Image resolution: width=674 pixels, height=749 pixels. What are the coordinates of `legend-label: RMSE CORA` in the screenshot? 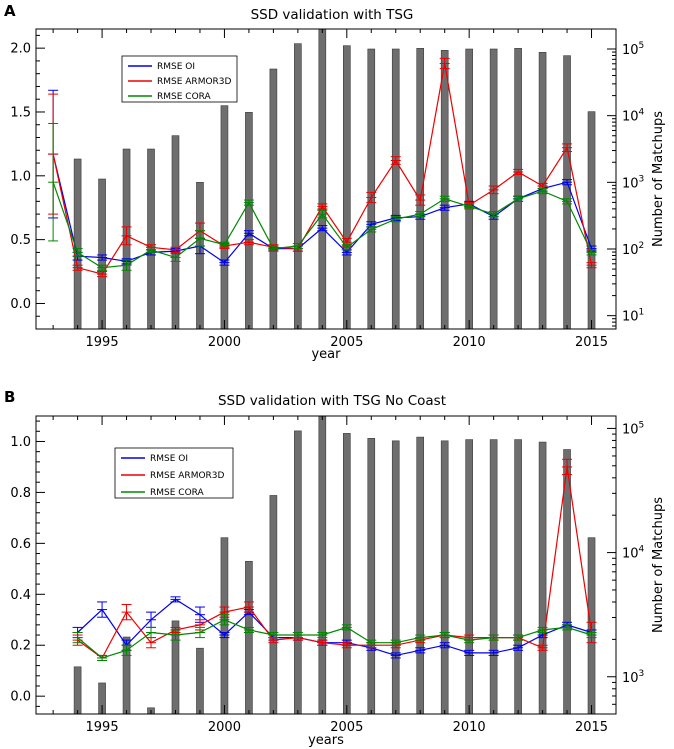 It's located at (177, 493).